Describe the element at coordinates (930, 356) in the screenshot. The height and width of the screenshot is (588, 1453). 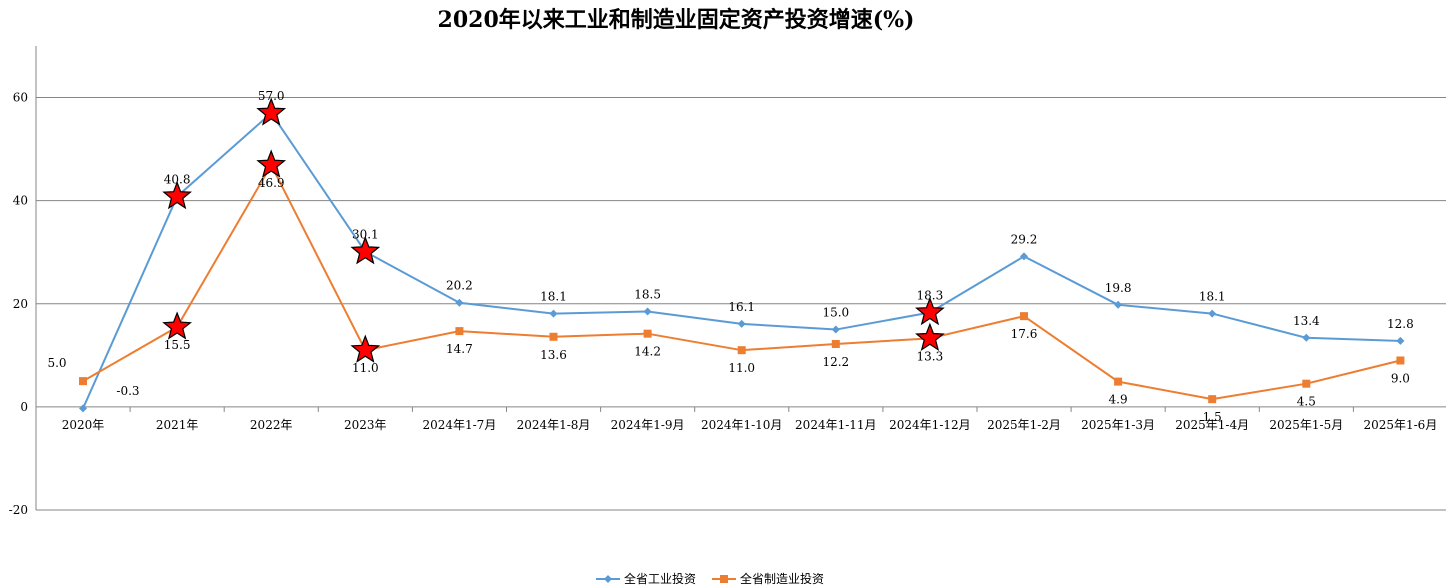
I see `data-label: 13.3` at that location.